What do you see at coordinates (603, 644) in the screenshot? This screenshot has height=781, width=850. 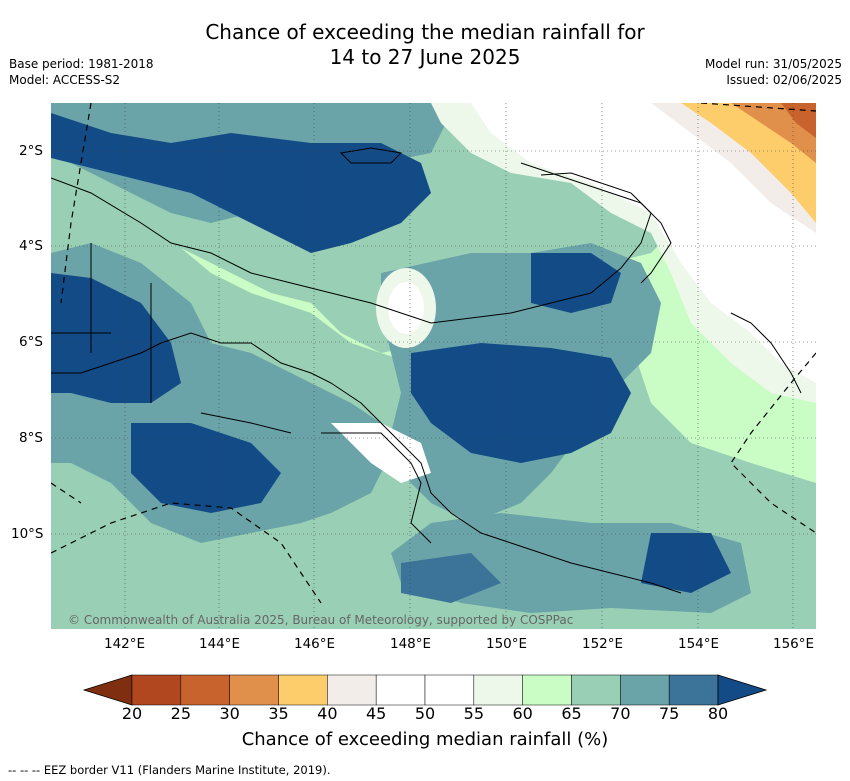 I see `lon-label: 152°E` at bounding box center [603, 644].